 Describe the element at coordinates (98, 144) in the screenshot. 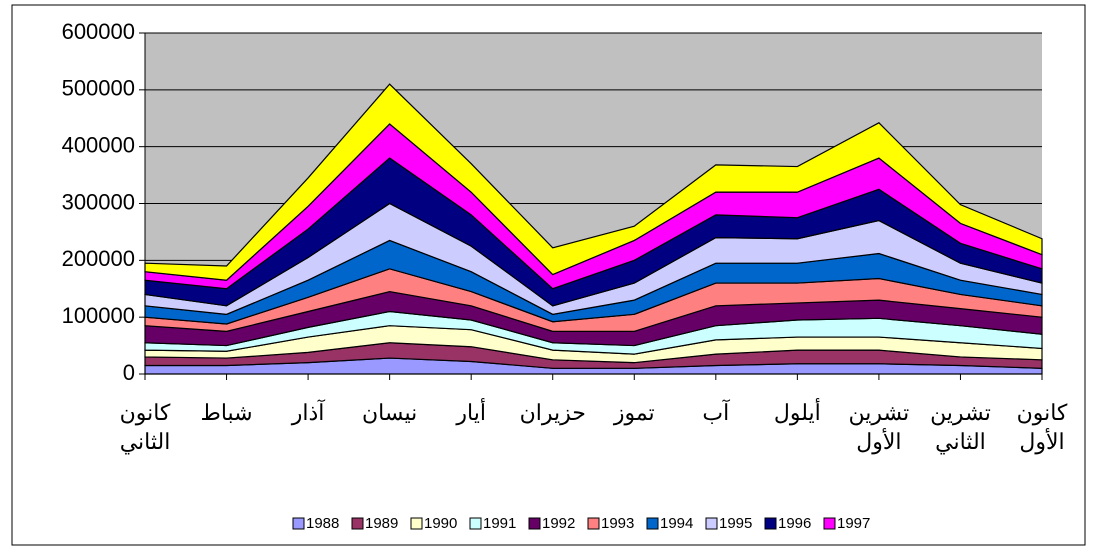

I see `y-tick-label: 400000` at that location.